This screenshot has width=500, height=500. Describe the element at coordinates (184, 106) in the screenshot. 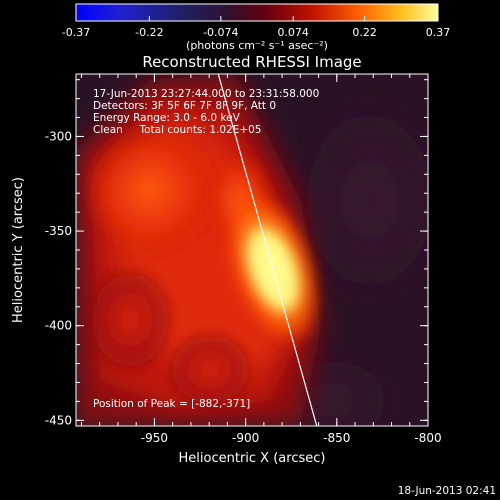

I see `info-detectors: Detectors: 3F 5F 6F 7F 8F 9F, Att 0` at that location.